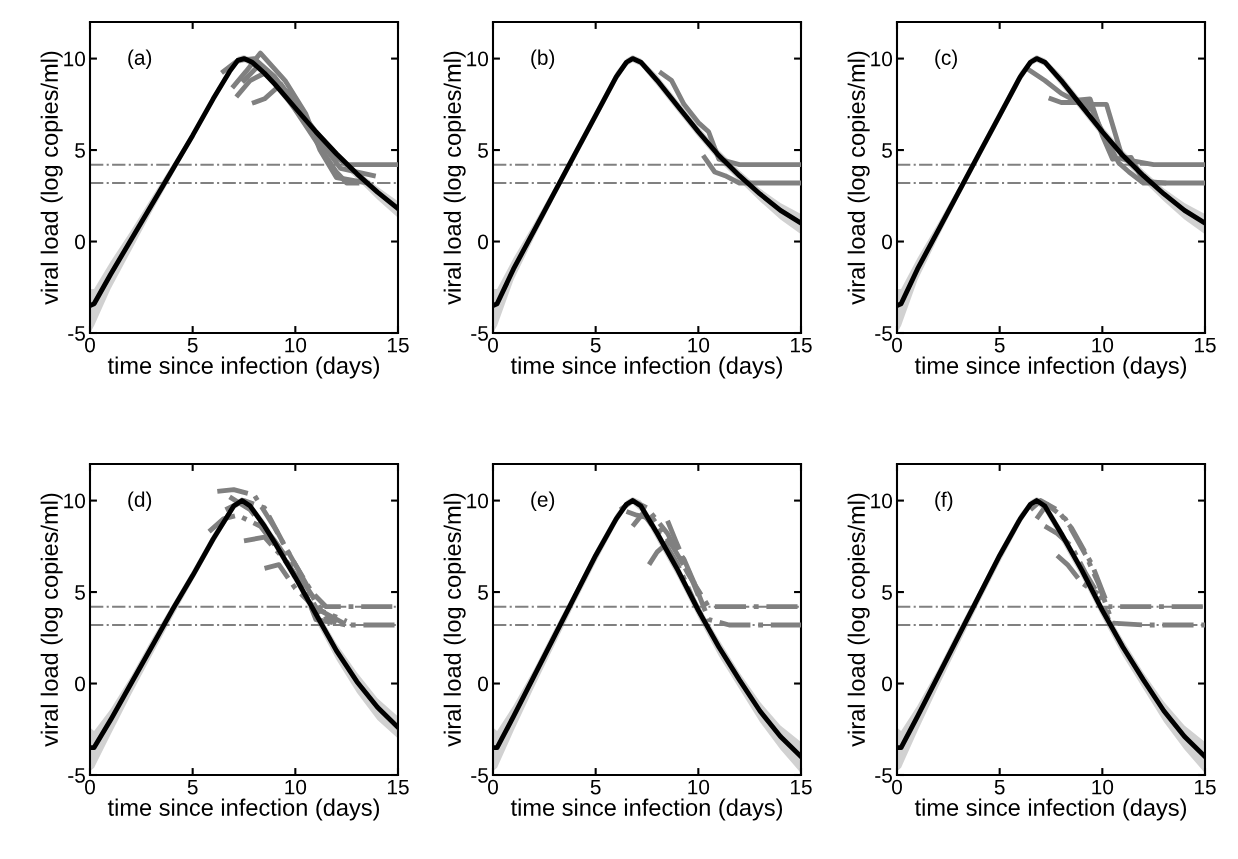 This screenshot has height=859, width=1238. Describe the element at coordinates (140, 501) in the screenshot. I see `annotation: (d)` at that location.